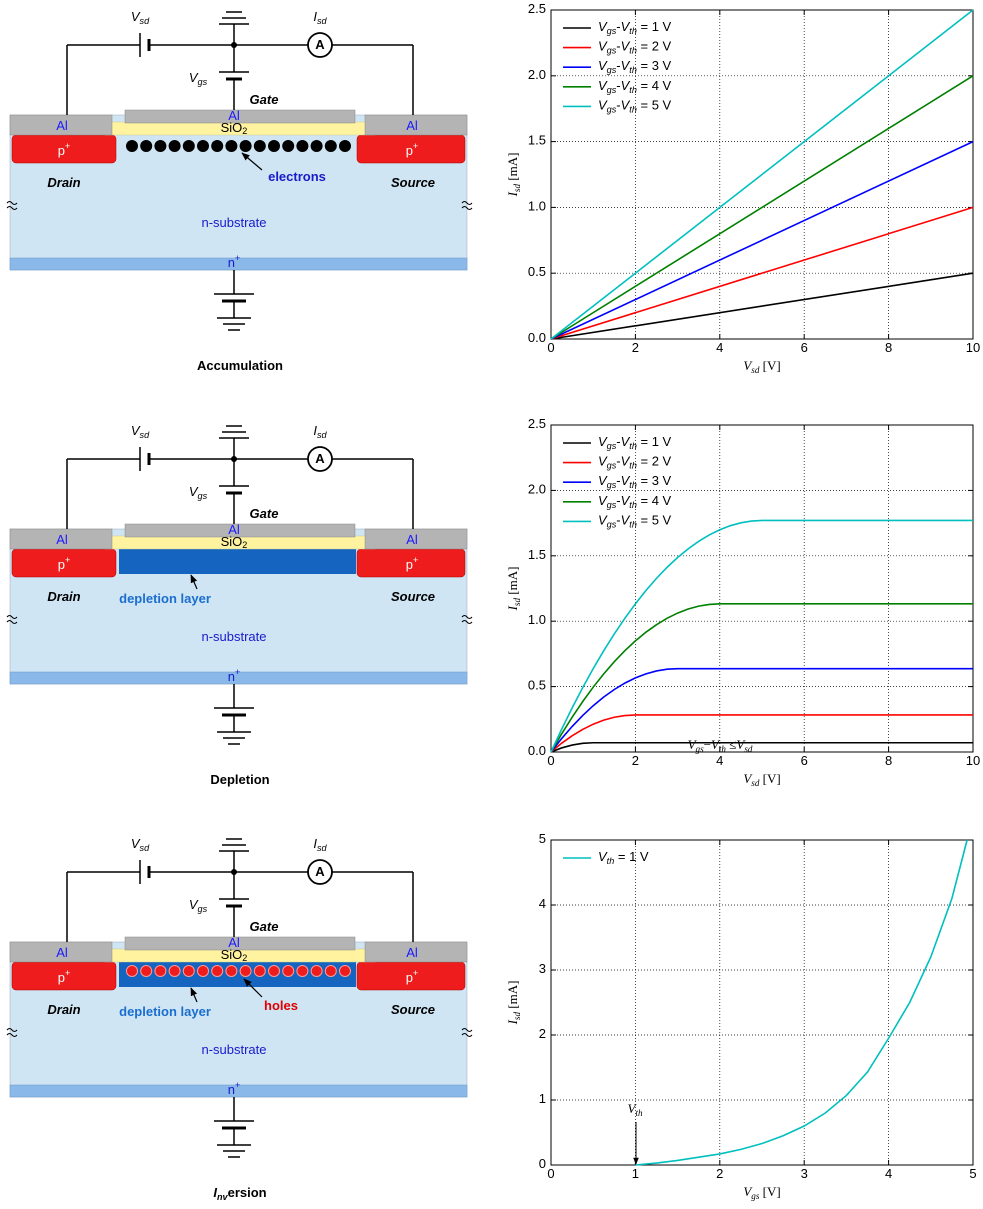 The image size is (983, 1209). I want to click on gate-metal-label: Al, so click(234, 942).